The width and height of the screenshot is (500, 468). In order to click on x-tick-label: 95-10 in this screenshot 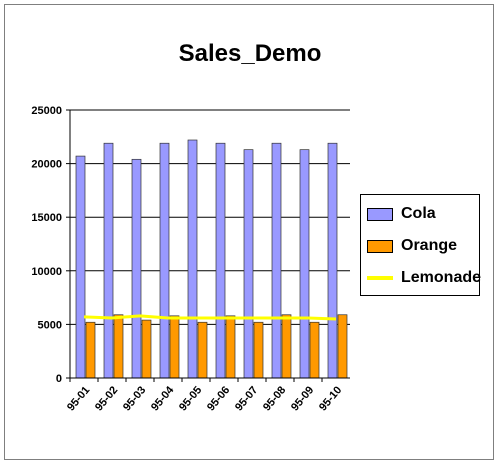, I will do `click(330, 398)`.